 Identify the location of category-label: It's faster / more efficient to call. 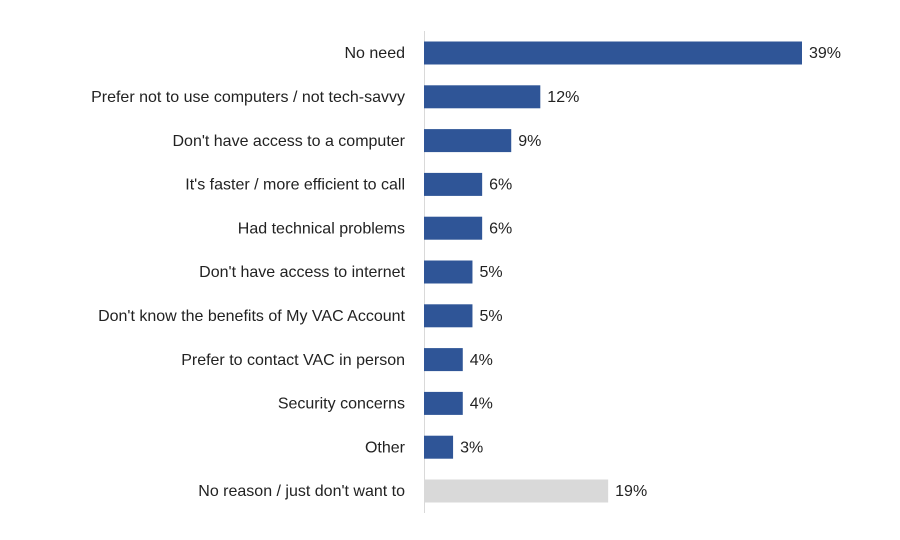
(295, 185).